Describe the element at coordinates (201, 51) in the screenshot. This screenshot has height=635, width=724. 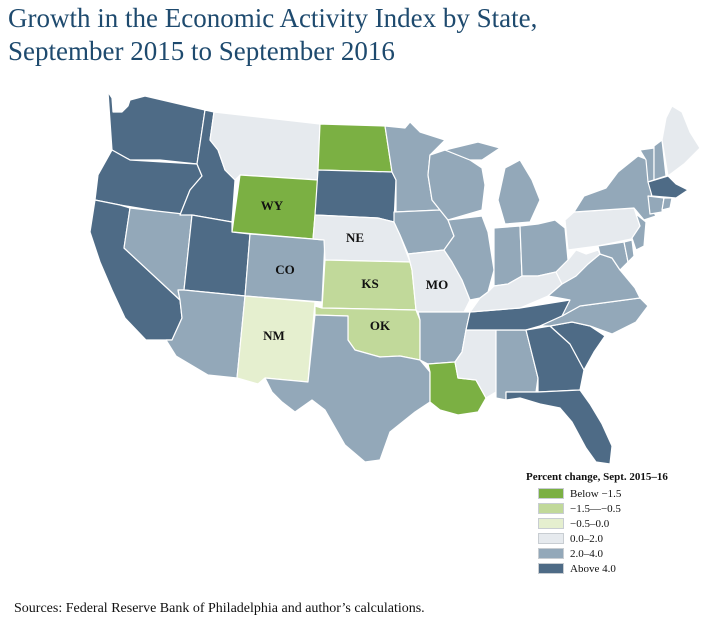
I see `title-line-2: September 2015 to September 2016` at that location.